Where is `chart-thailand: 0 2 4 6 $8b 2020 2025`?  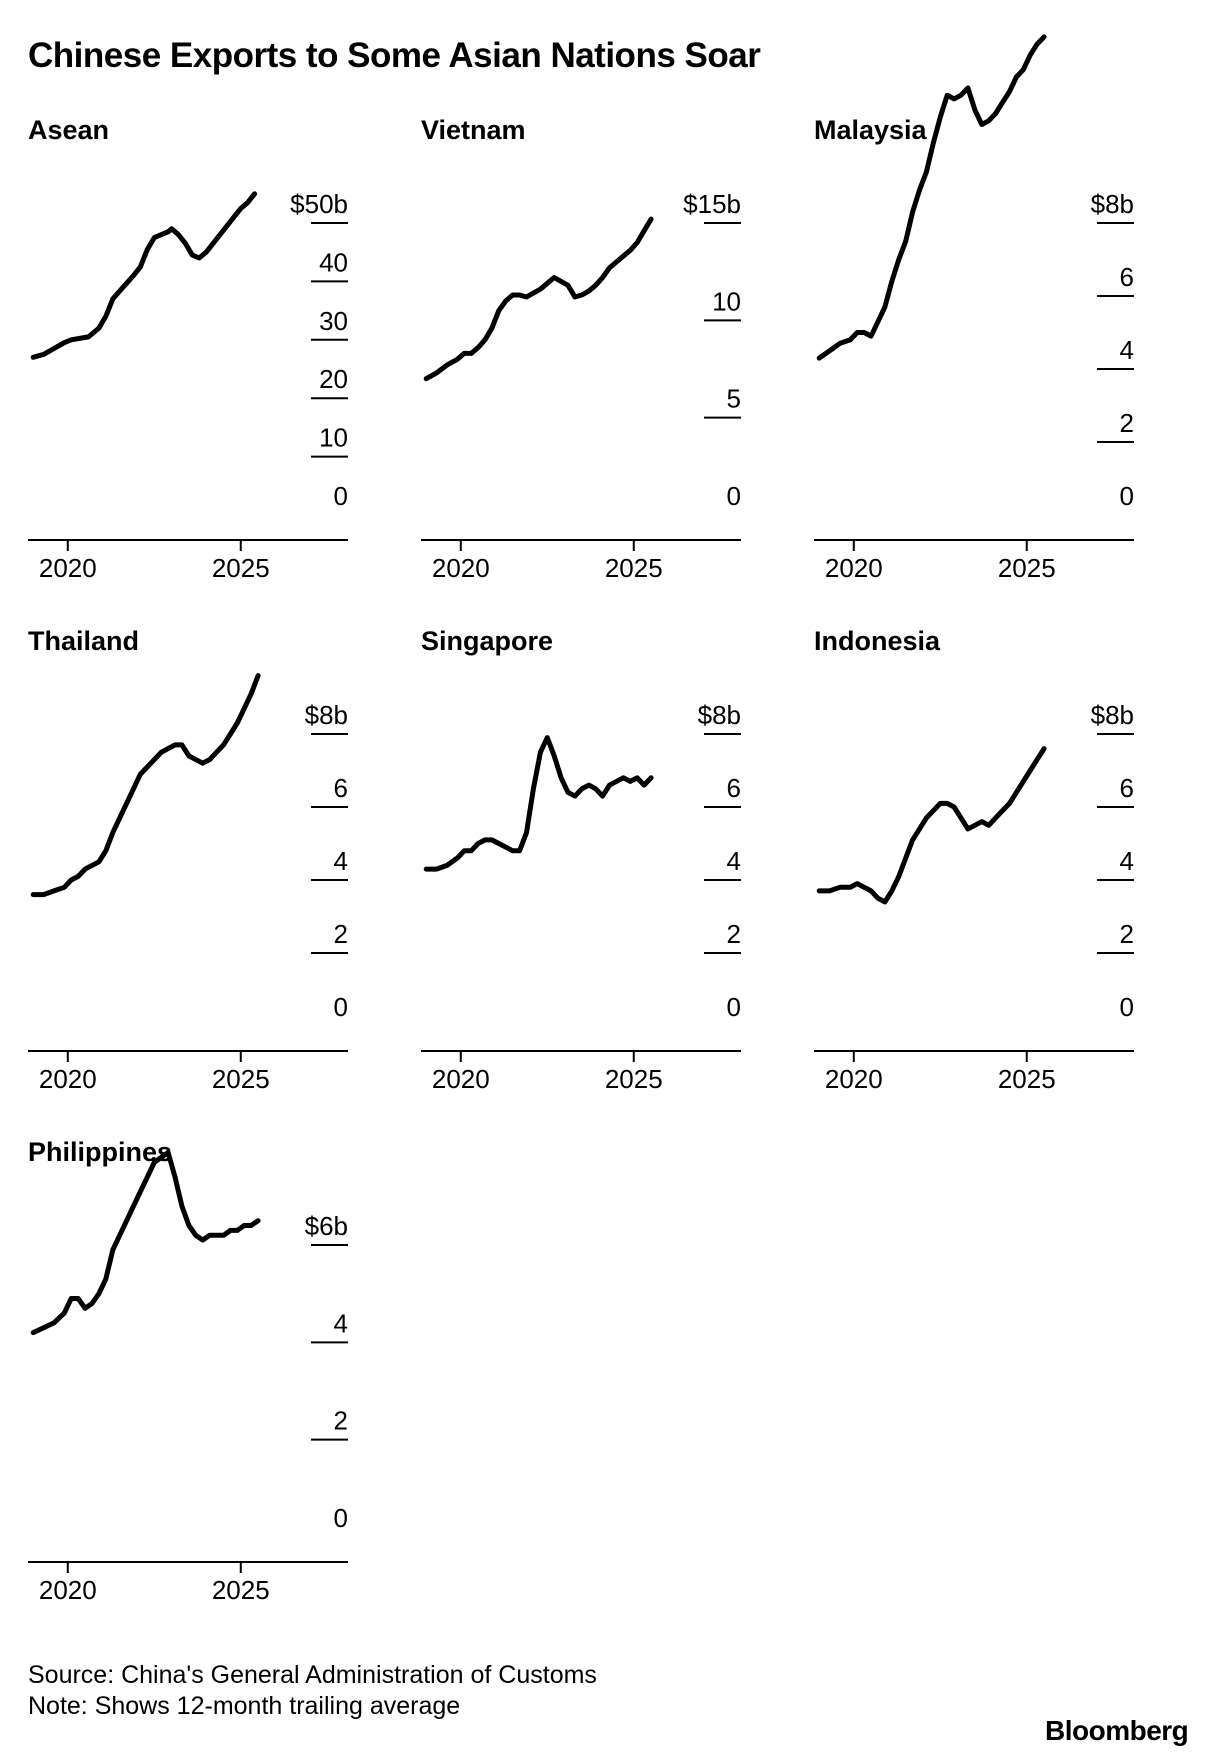
chart-thailand: 0 2 4 6 $8b 2020 2025 is located at coordinates (188, 883).